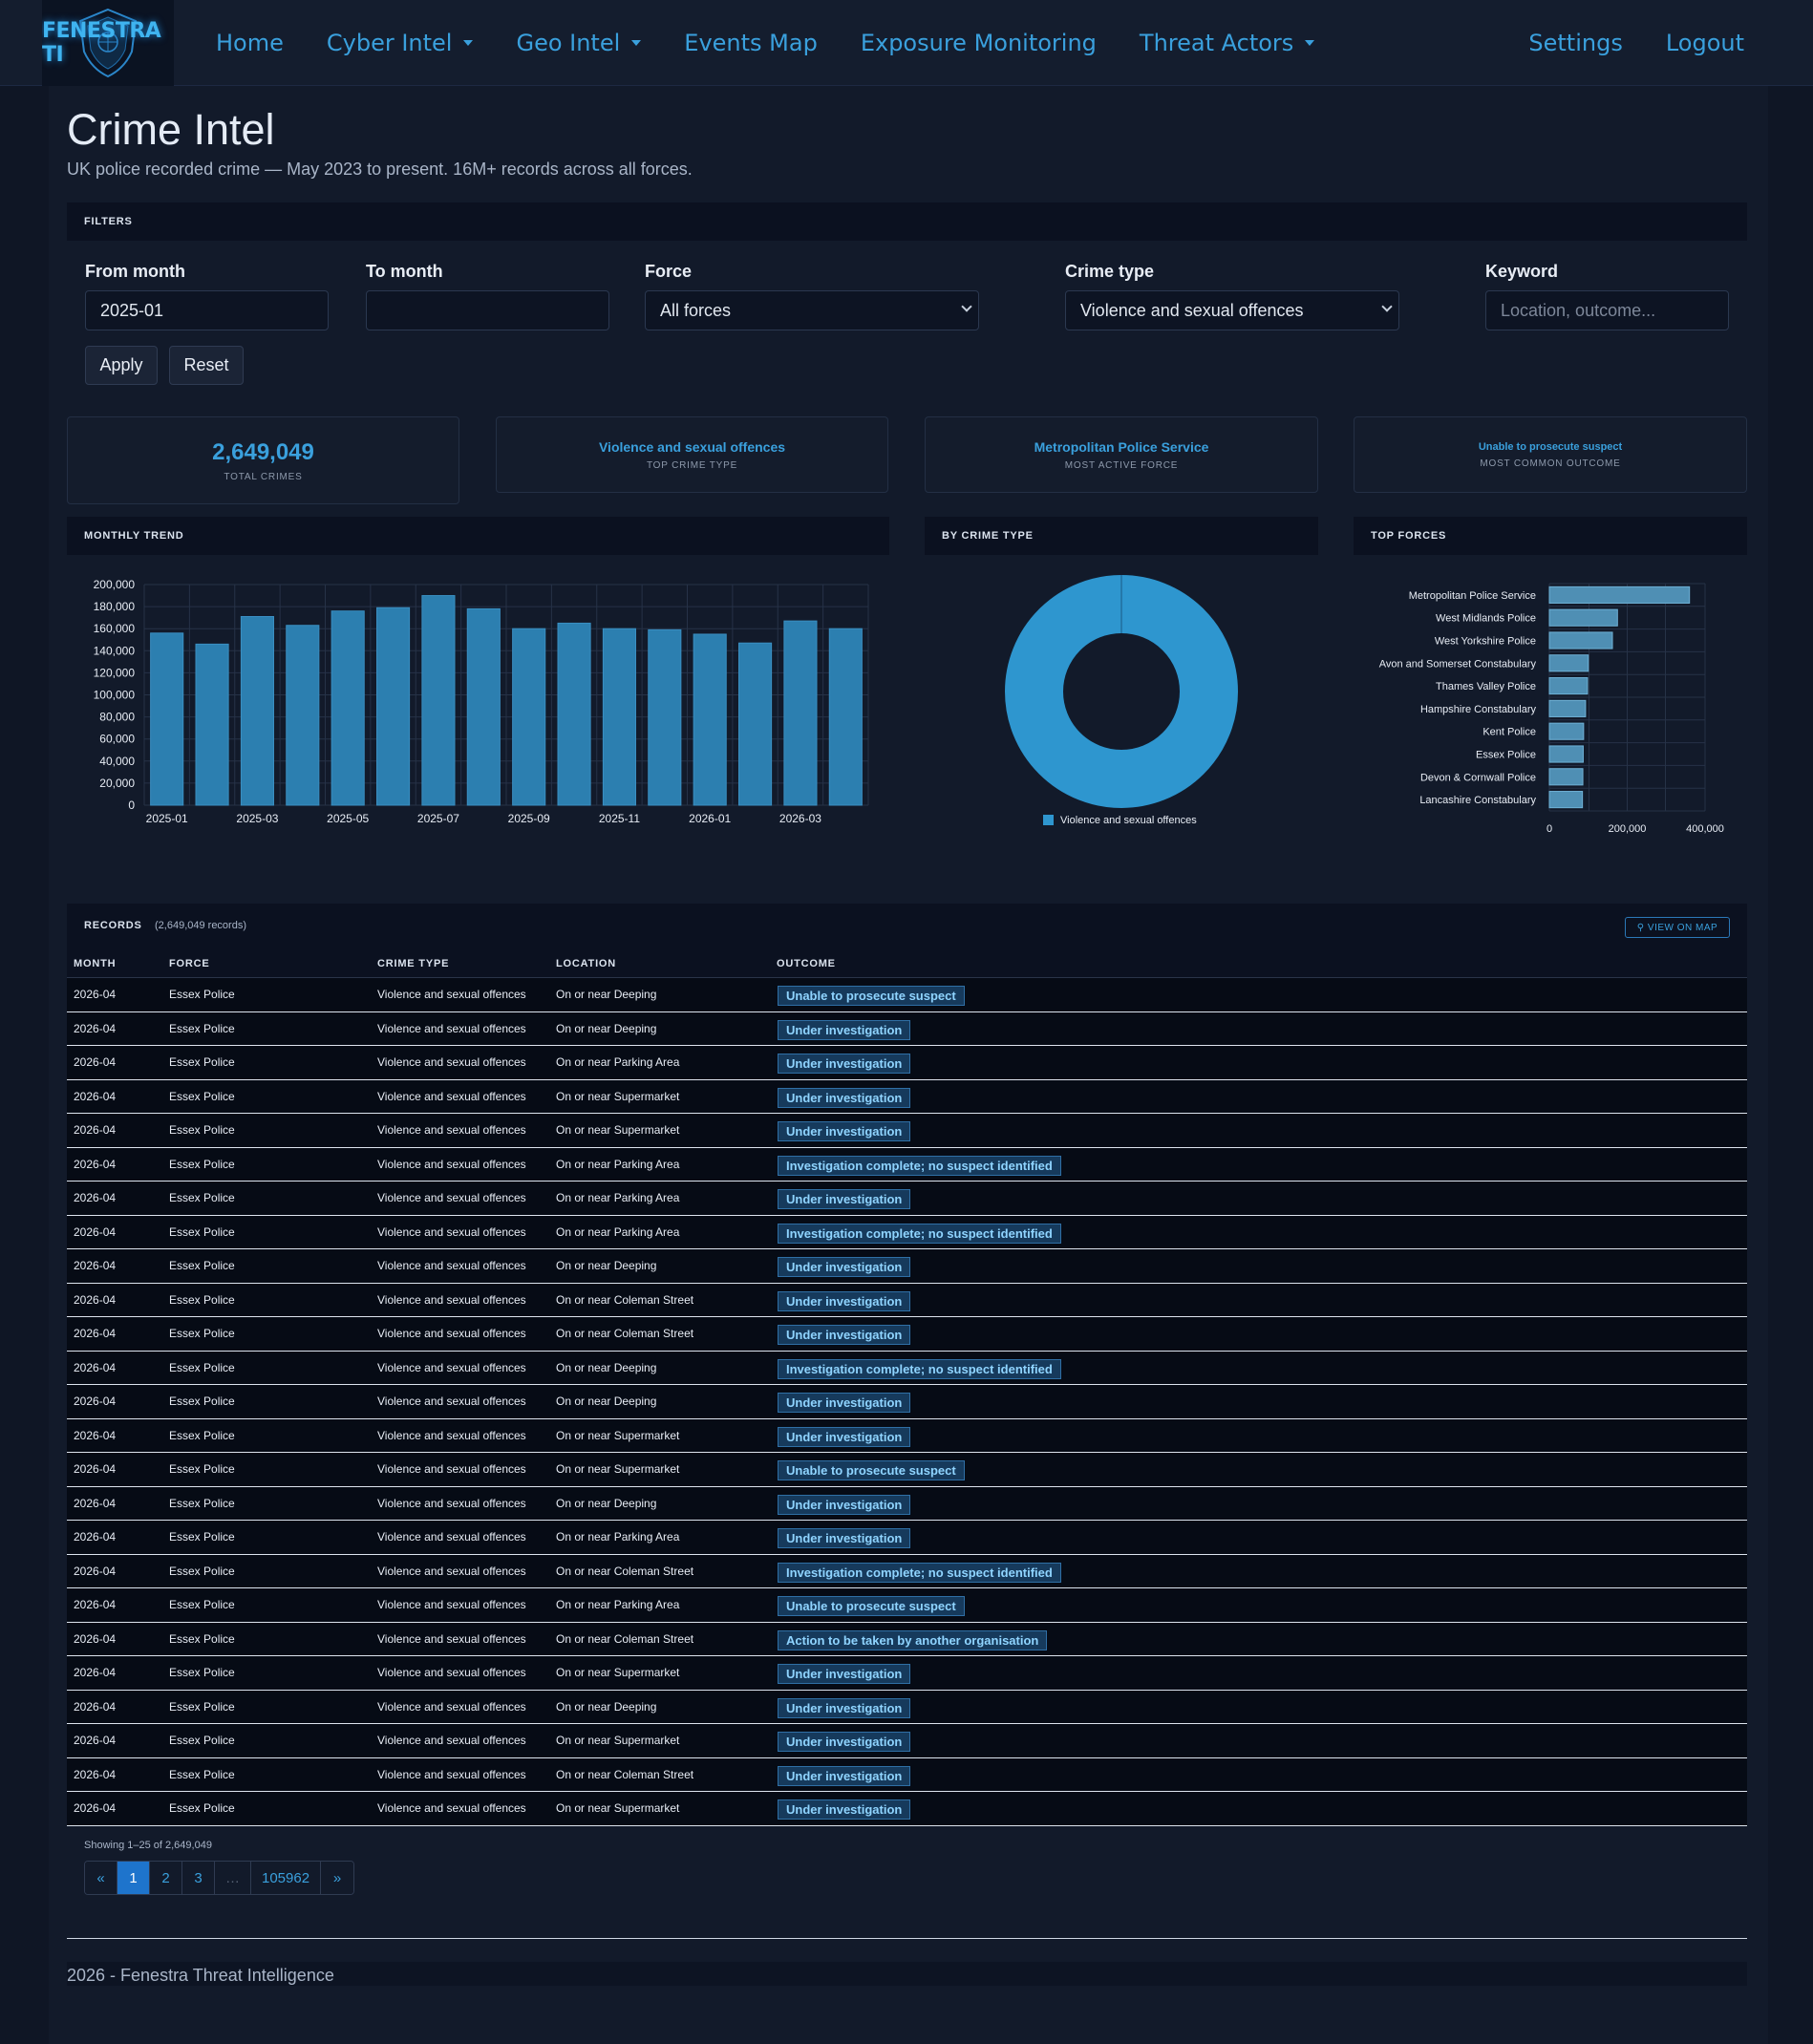 This screenshot has width=1813, height=2044. I want to click on stat-value: Unable to prosecute suspect, so click(1550, 446).